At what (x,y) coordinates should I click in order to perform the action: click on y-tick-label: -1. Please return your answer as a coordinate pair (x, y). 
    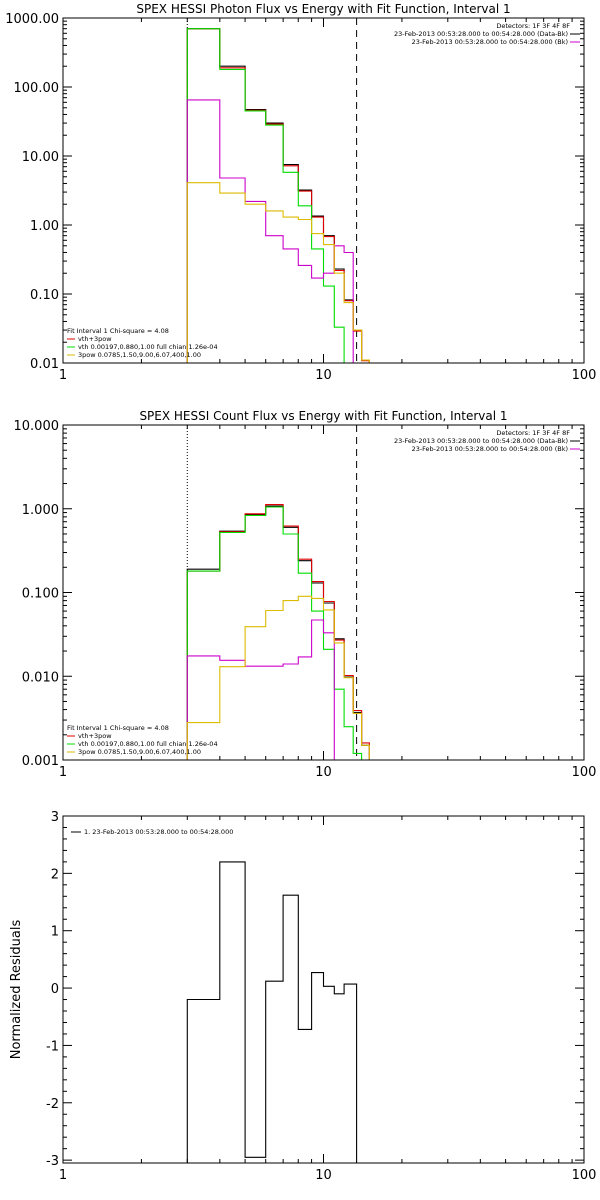
    Looking at the image, I should click on (52, 1046).